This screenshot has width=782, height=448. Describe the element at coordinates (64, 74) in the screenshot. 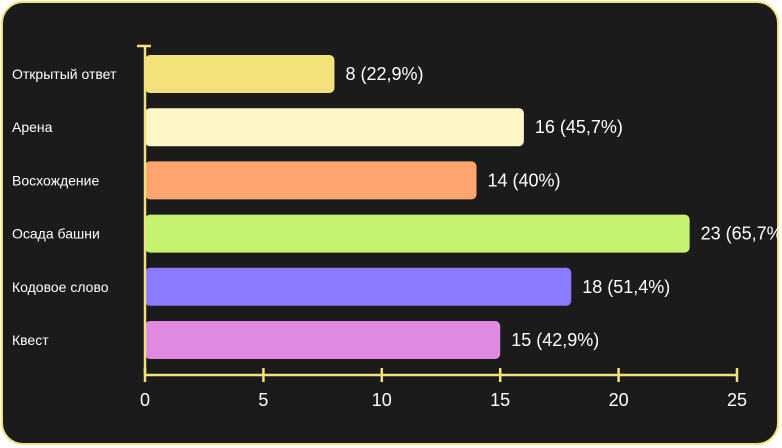

I see `category-label: Открытый ответ` at that location.